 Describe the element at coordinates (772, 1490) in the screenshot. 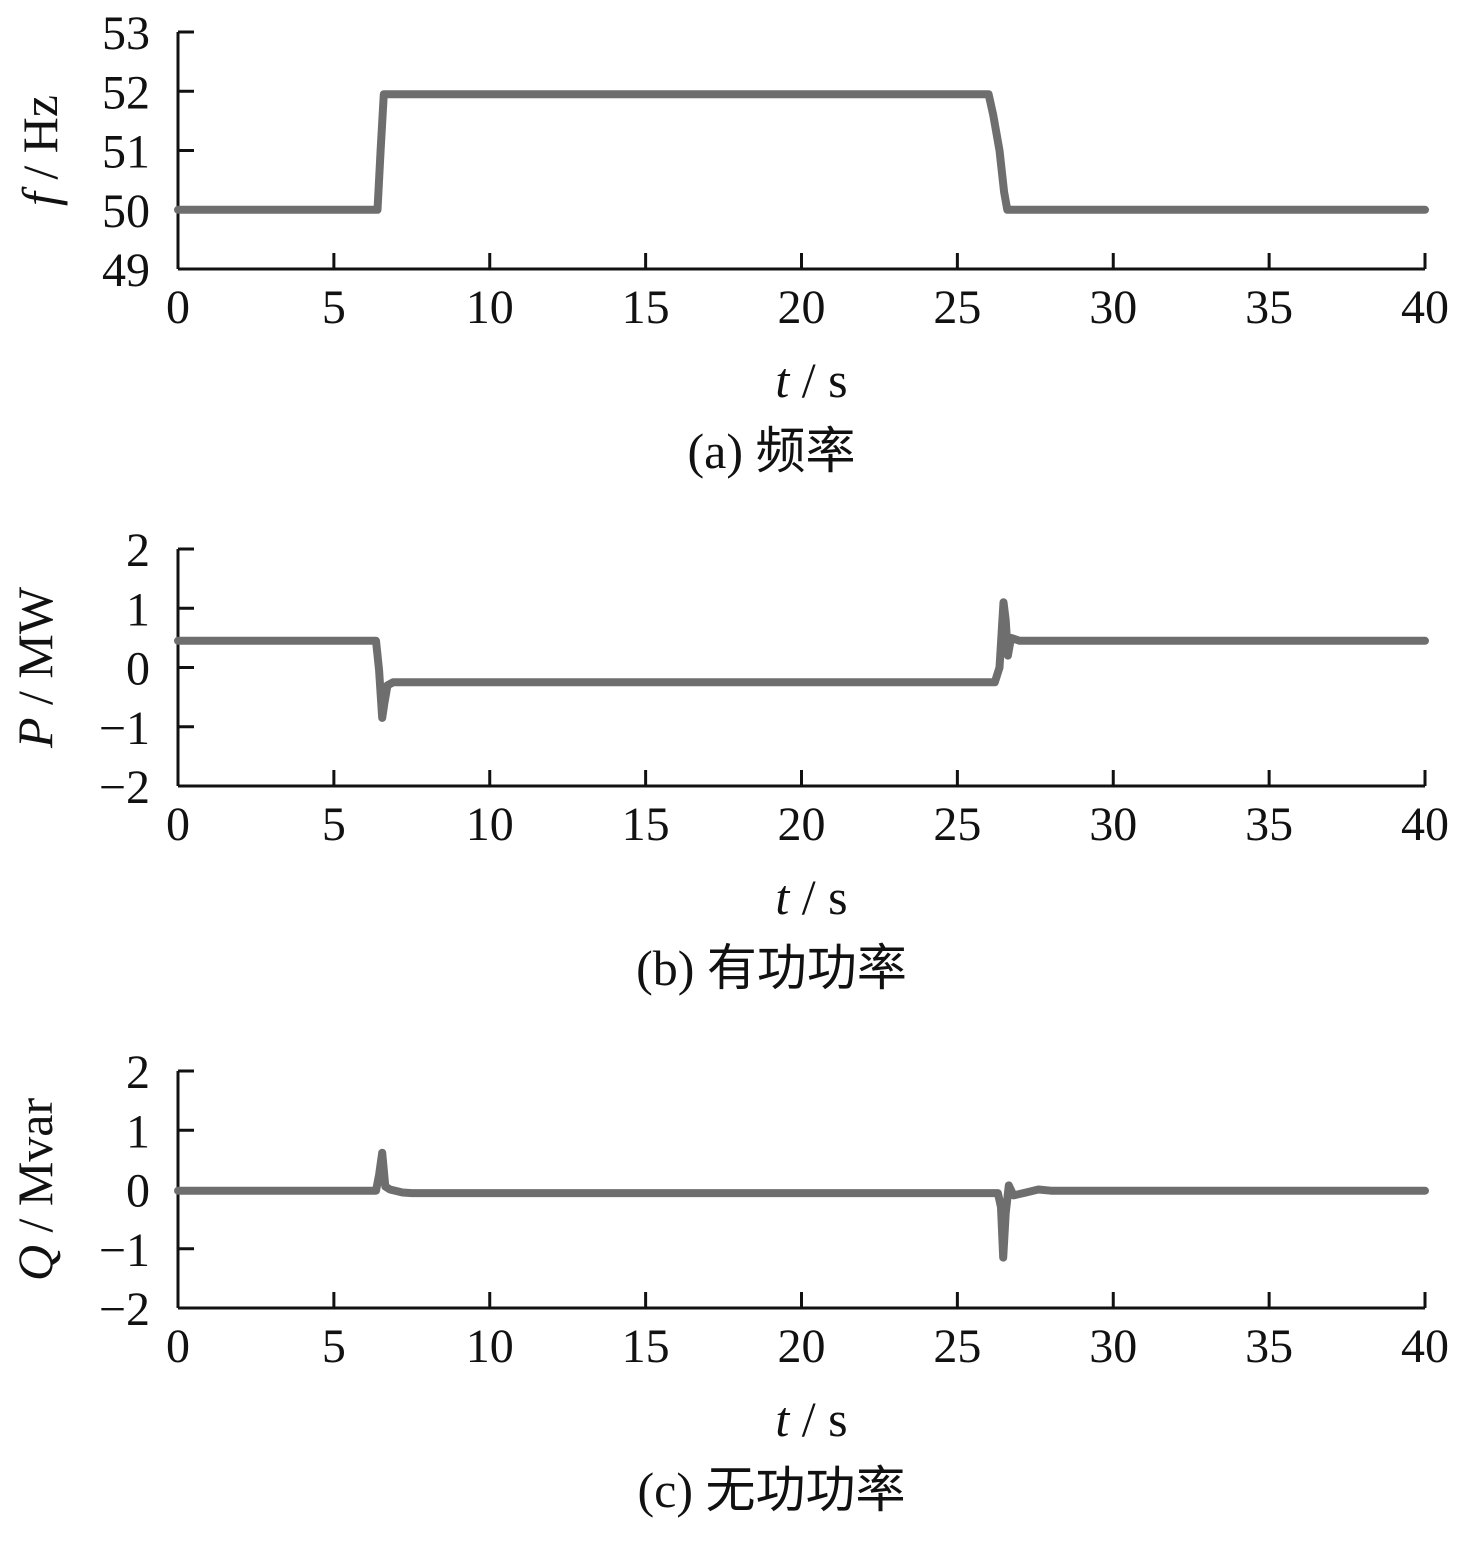

I see `panel-caption: (c) 无功功率` at that location.